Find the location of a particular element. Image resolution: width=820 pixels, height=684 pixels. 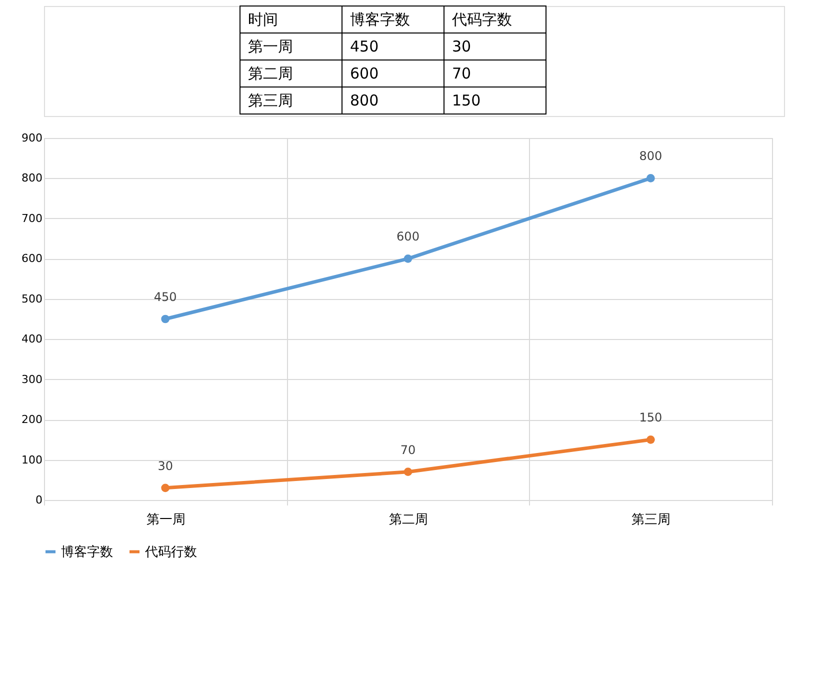

x-tick-label: 第三周 is located at coordinates (651, 520).